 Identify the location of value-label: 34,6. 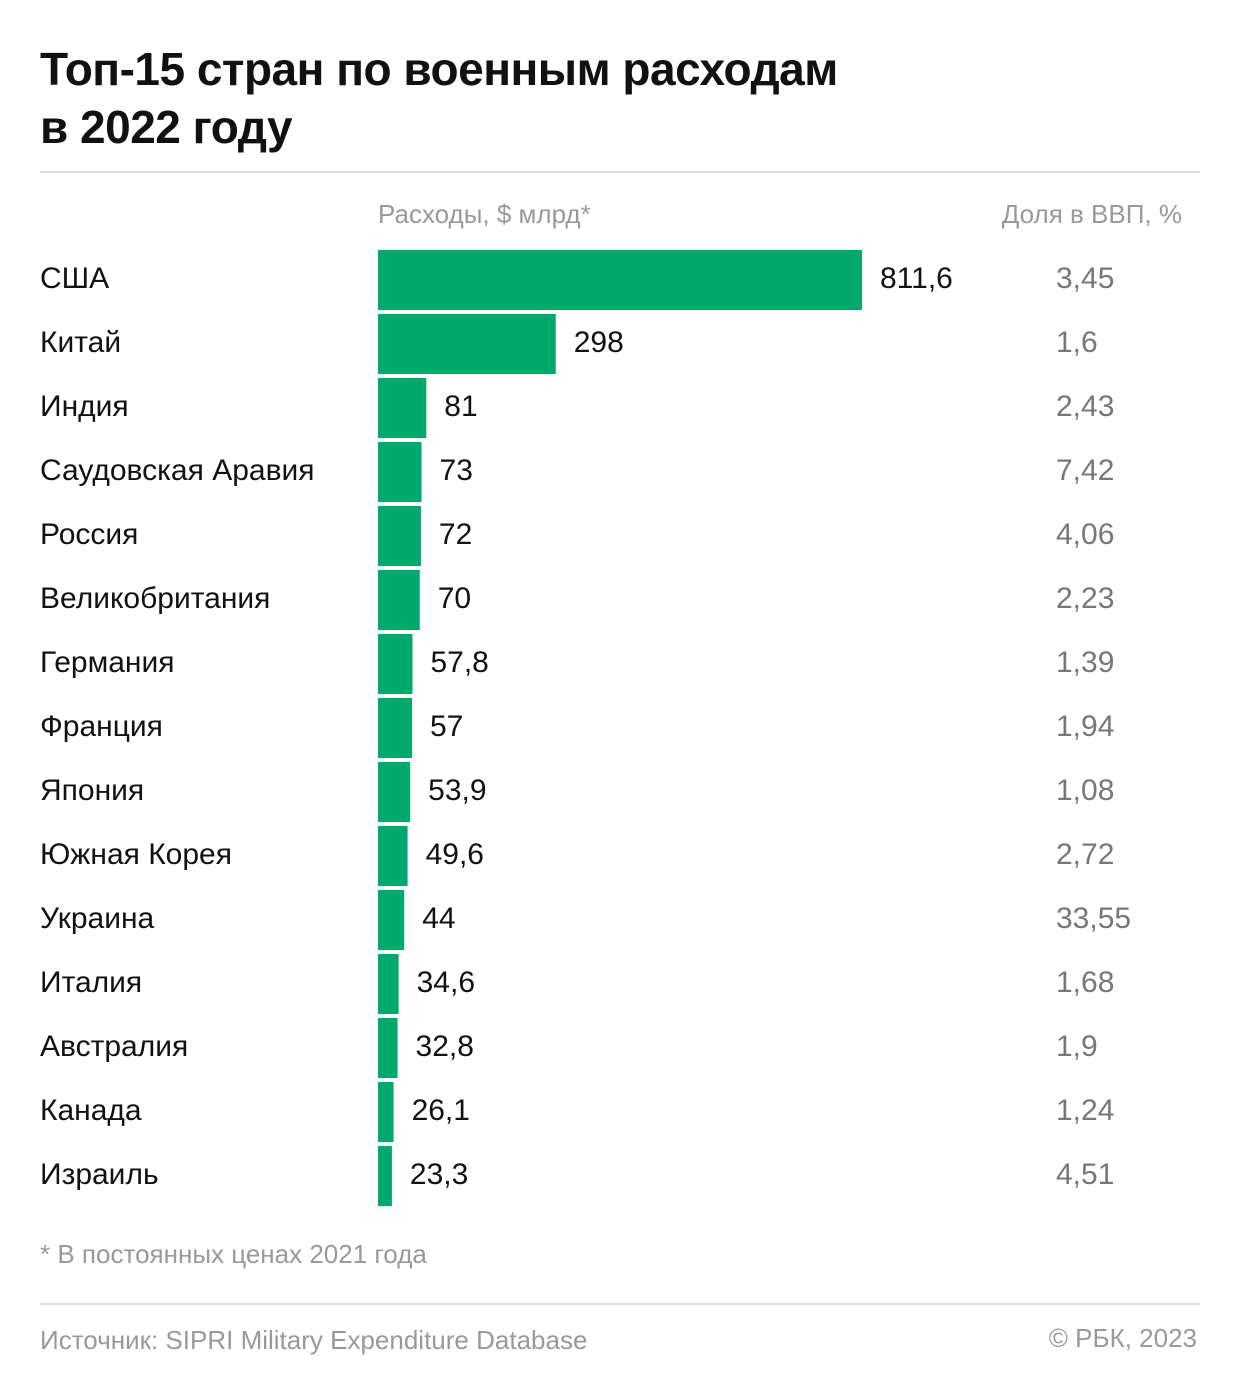
(446, 982).